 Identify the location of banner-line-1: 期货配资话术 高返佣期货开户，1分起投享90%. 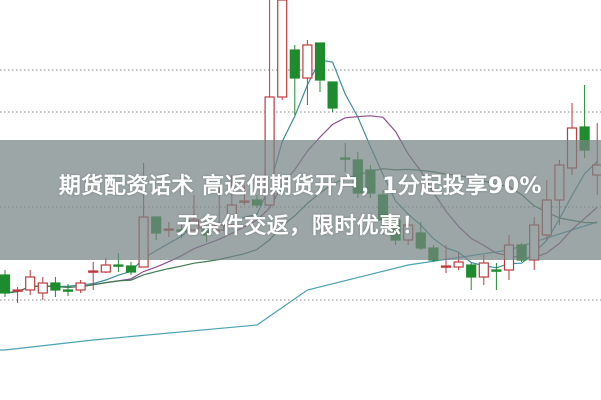
(300, 186).